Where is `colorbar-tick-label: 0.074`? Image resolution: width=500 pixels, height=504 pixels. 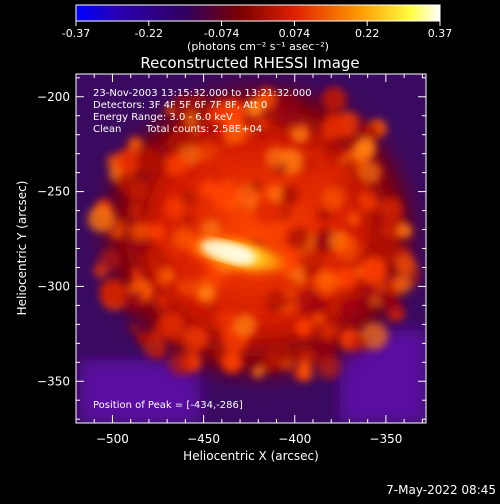
colorbar-tick-label: 0.074 is located at coordinates (295, 33).